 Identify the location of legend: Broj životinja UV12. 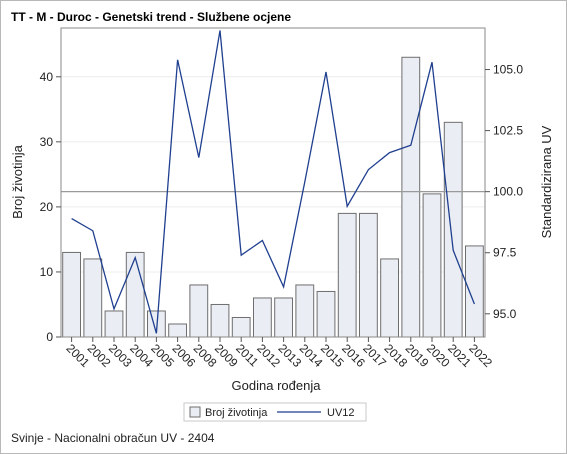
(275, 412).